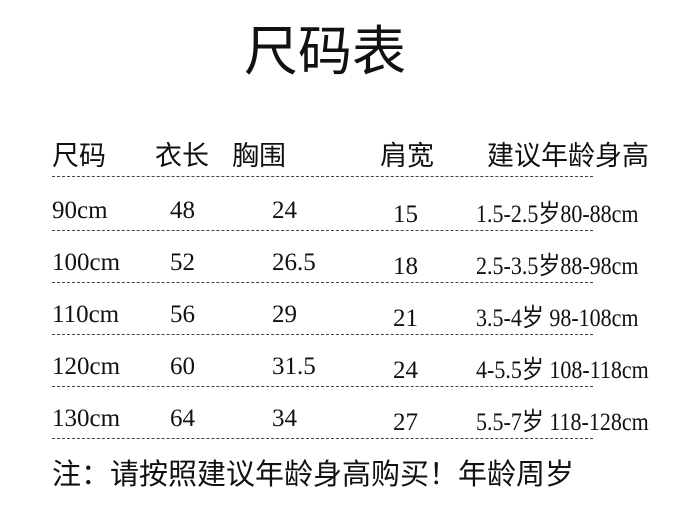  What do you see at coordinates (557, 214) in the screenshot?
I see `cell-age-height: 1.5-2.5岁80-88cm` at bounding box center [557, 214].